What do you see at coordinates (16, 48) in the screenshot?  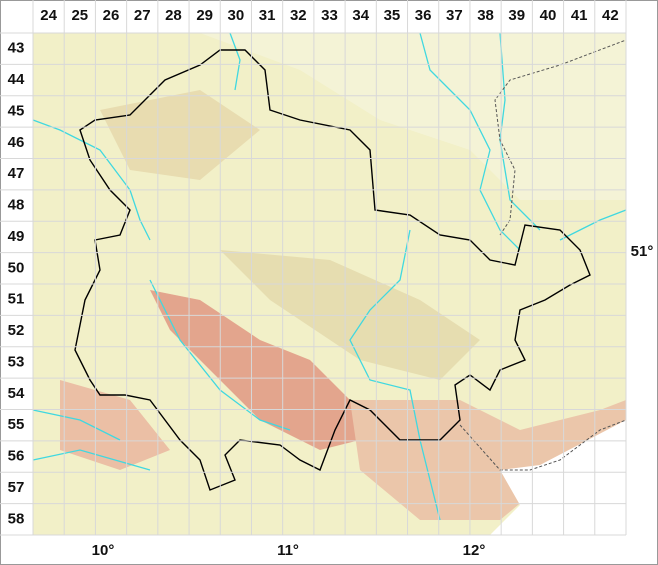 I see `row-label: 43` at bounding box center [16, 48].